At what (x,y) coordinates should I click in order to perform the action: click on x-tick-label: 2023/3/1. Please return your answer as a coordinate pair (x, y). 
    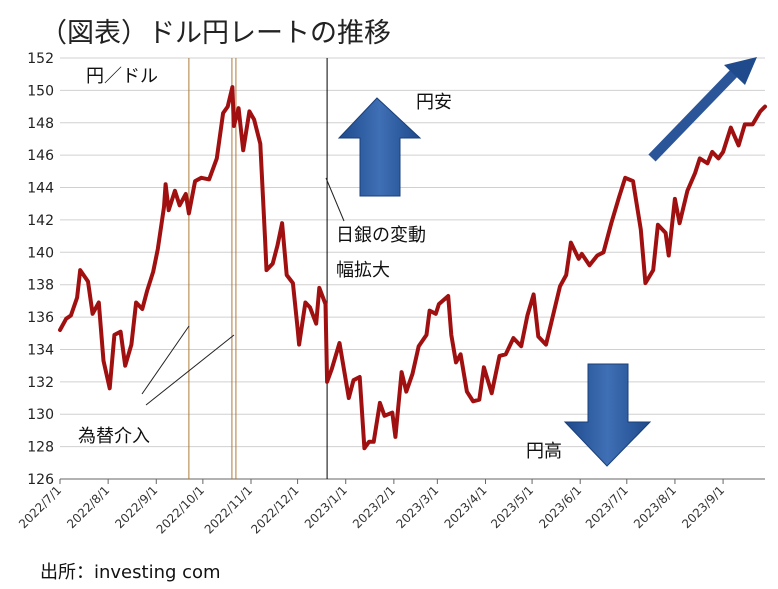
    Looking at the image, I should click on (417, 507).